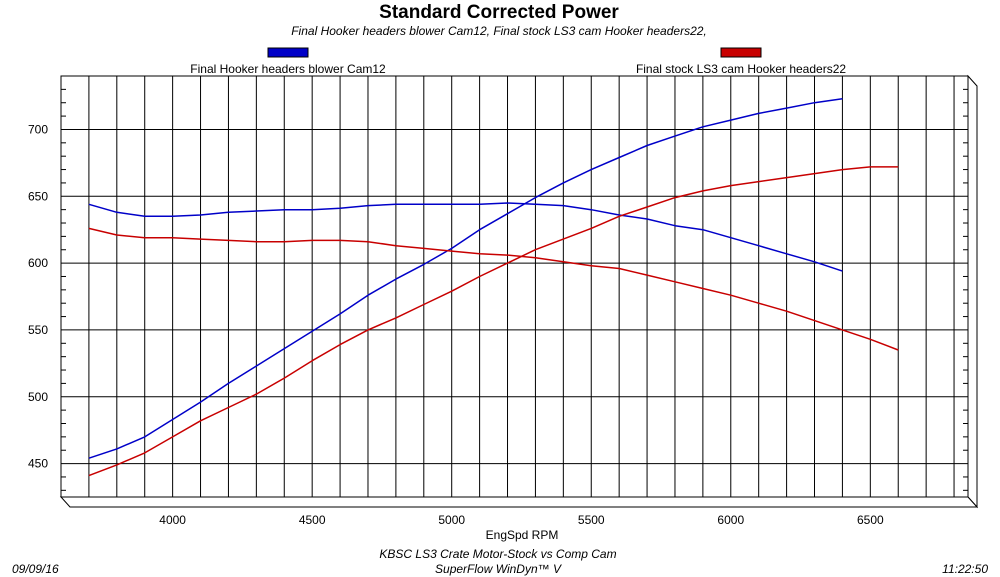 Image resolution: width=1000 pixels, height=577 pixels. Describe the element at coordinates (35, 569) in the screenshot. I see `footer-date: 09/09/16` at that location.